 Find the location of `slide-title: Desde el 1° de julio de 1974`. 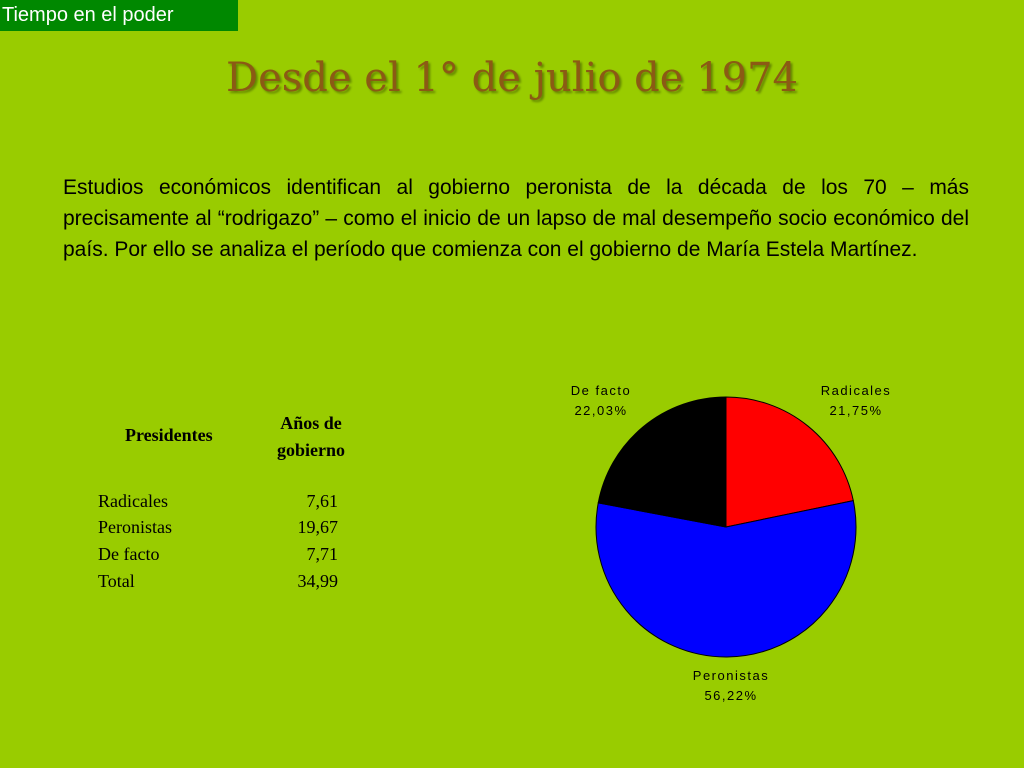

slide-title: Desde el 1° de julio de 1974 is located at coordinates (512, 78).